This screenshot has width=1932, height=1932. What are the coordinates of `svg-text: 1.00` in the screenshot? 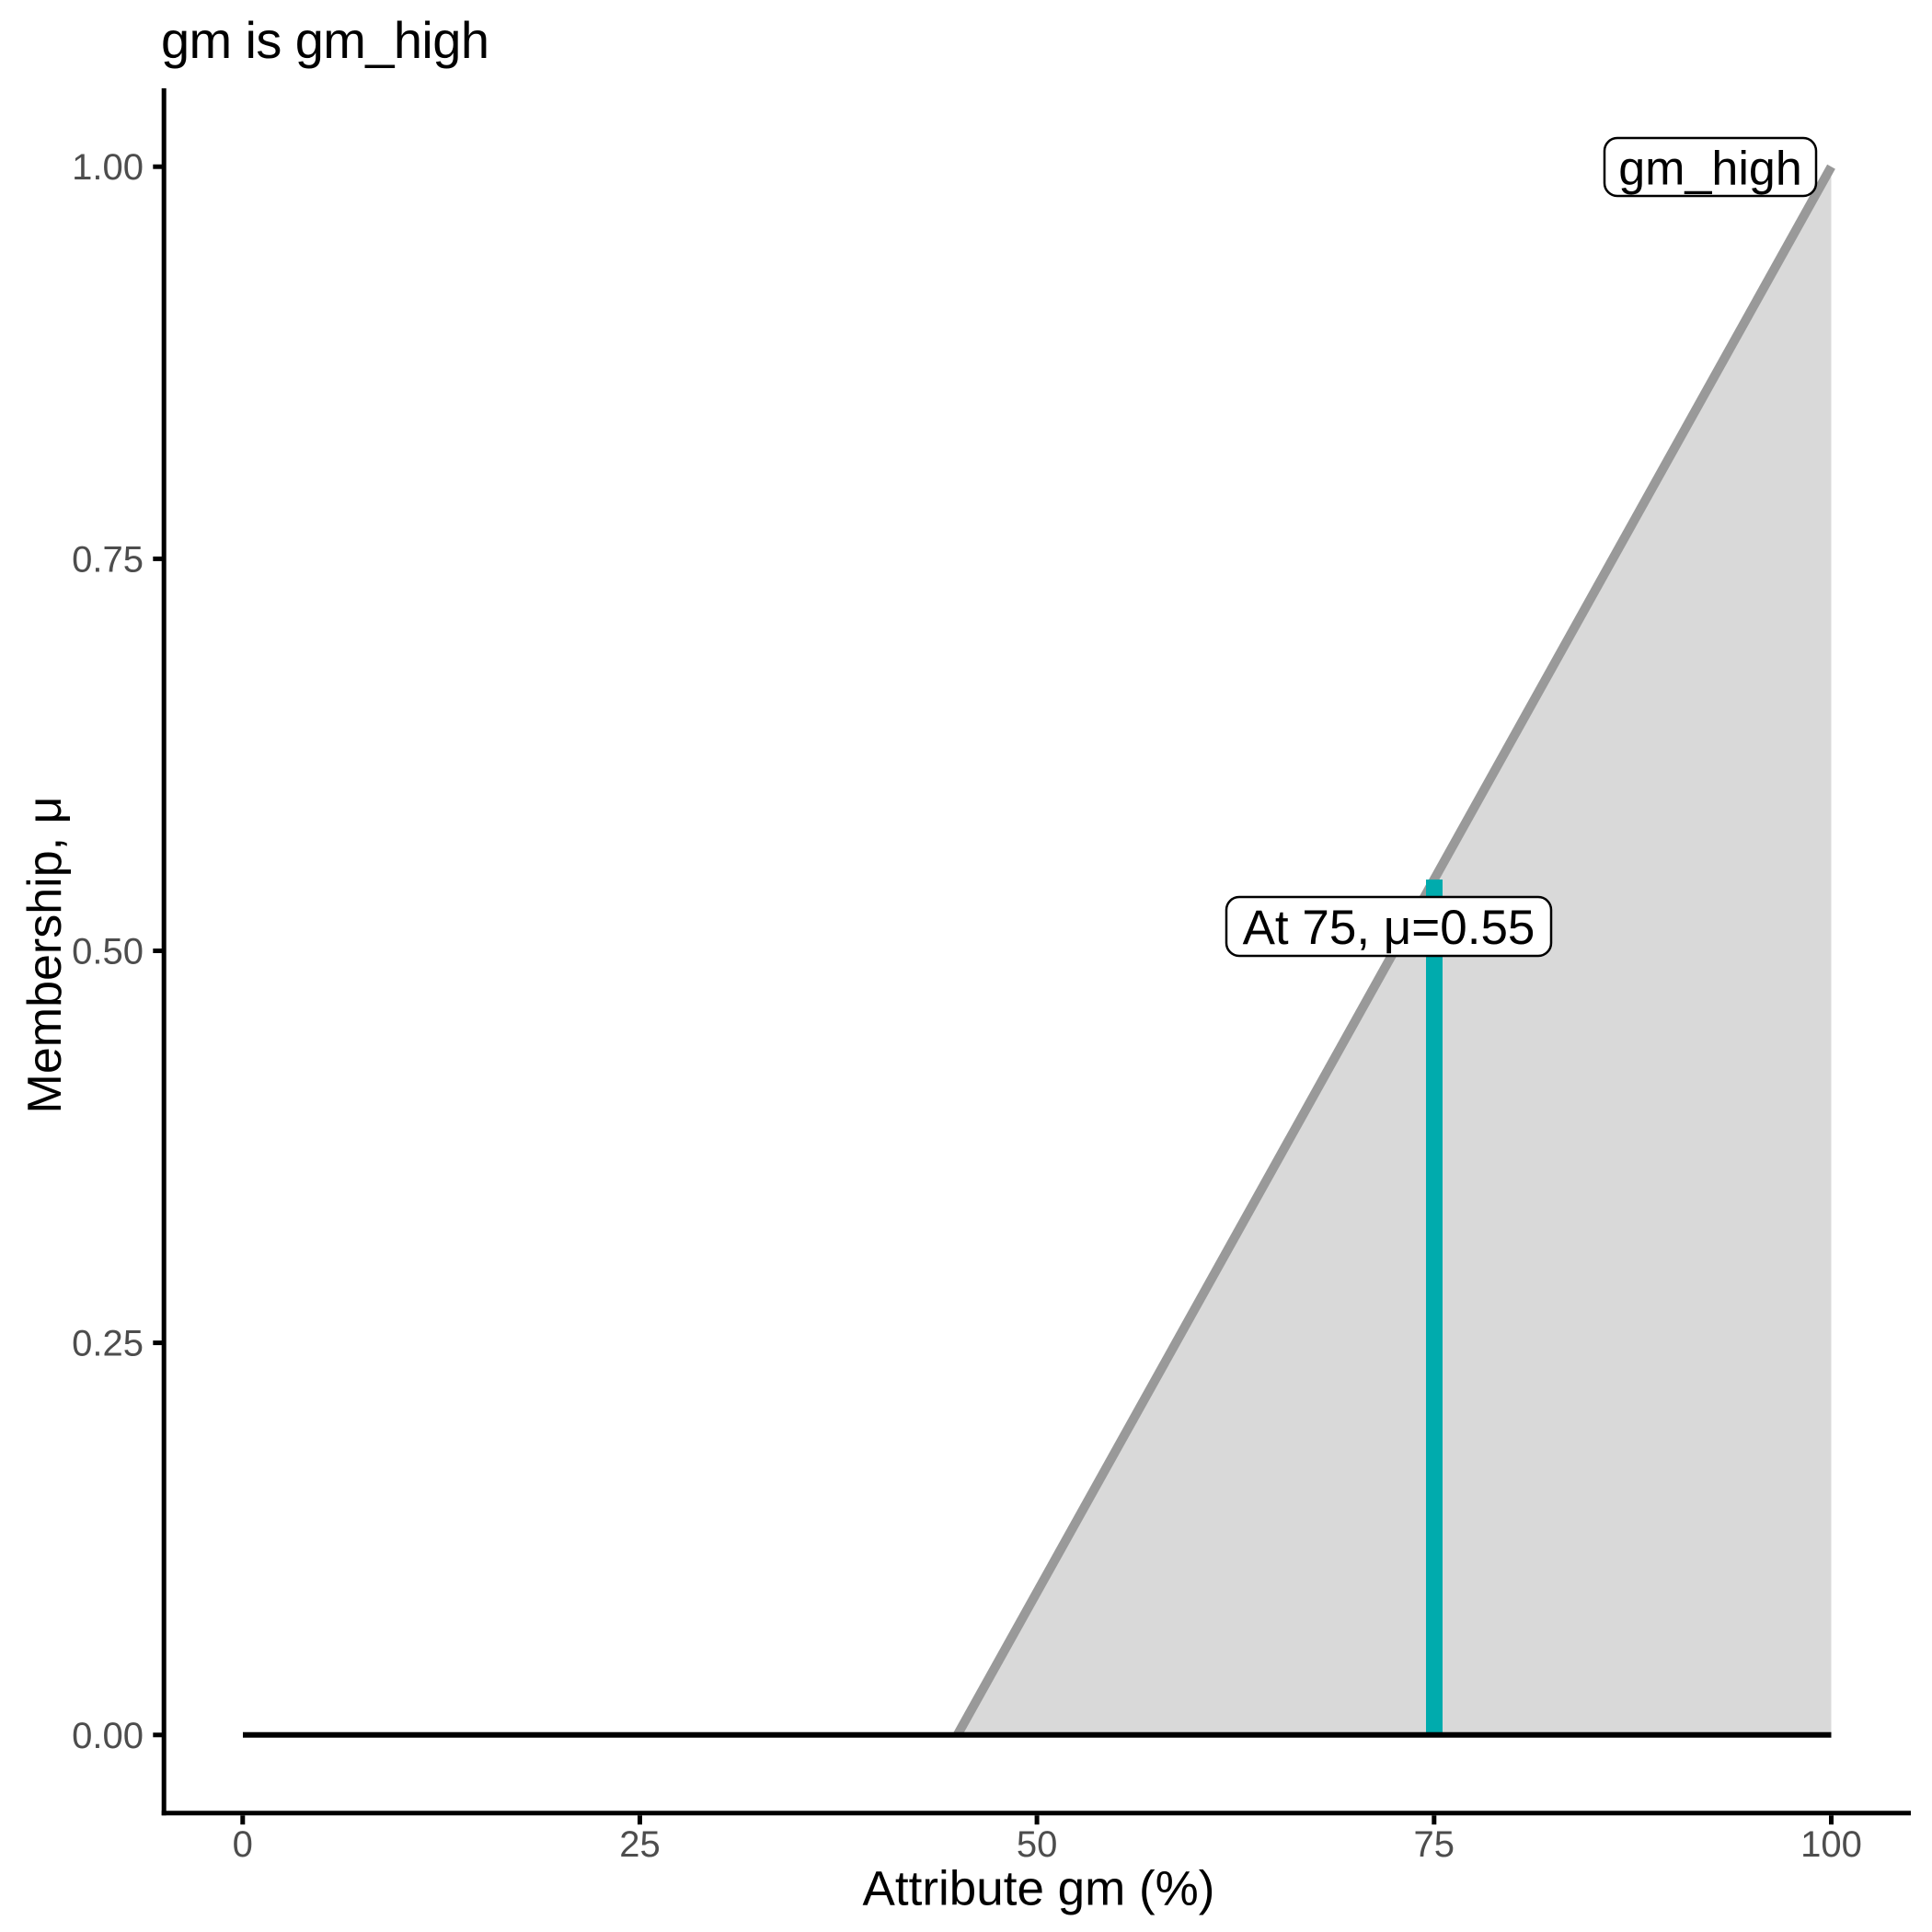 It's located at (108, 167).